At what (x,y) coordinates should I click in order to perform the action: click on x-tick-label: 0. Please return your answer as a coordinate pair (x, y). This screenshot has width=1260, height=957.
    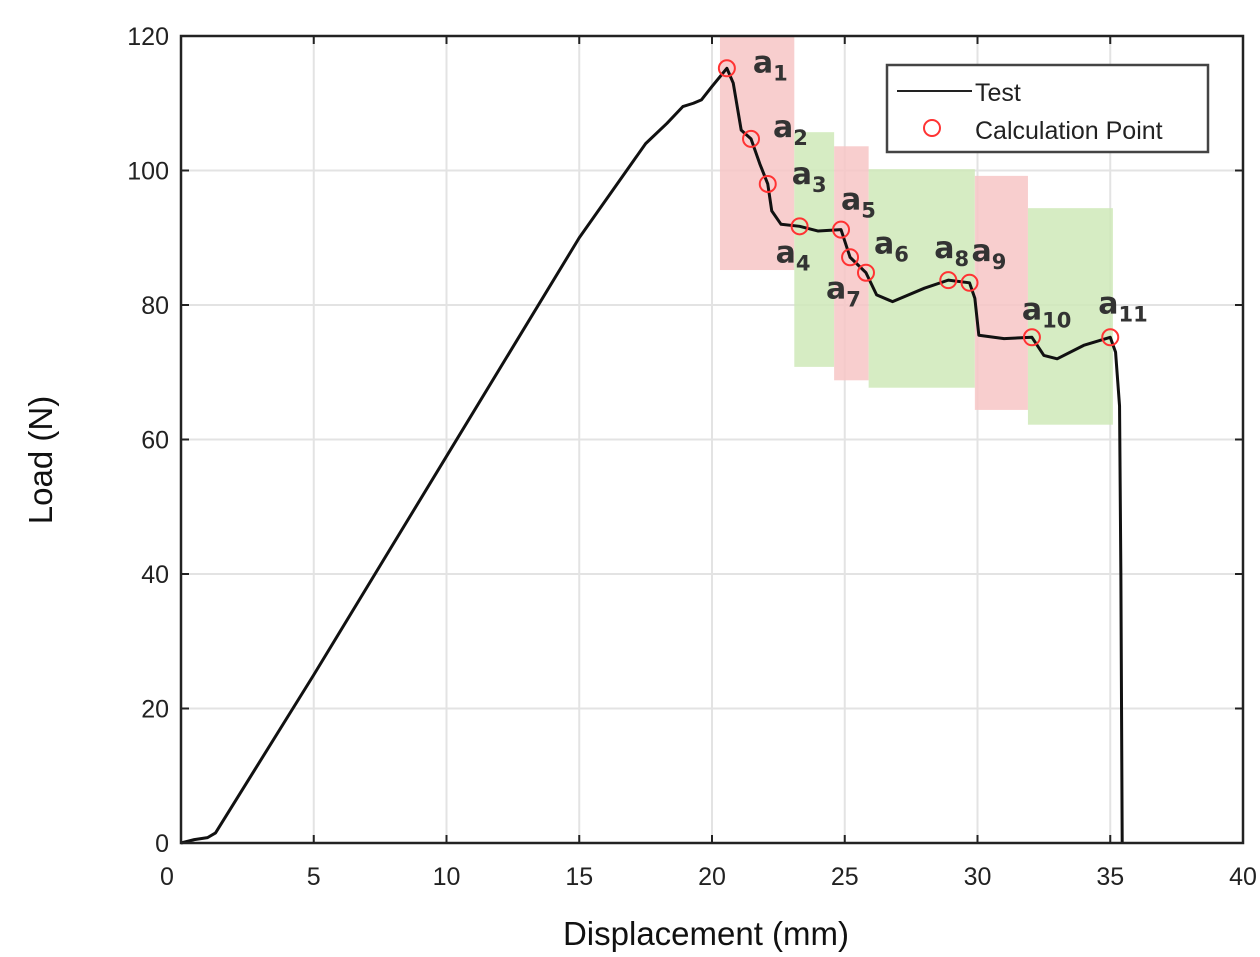
    Looking at the image, I should click on (167, 877).